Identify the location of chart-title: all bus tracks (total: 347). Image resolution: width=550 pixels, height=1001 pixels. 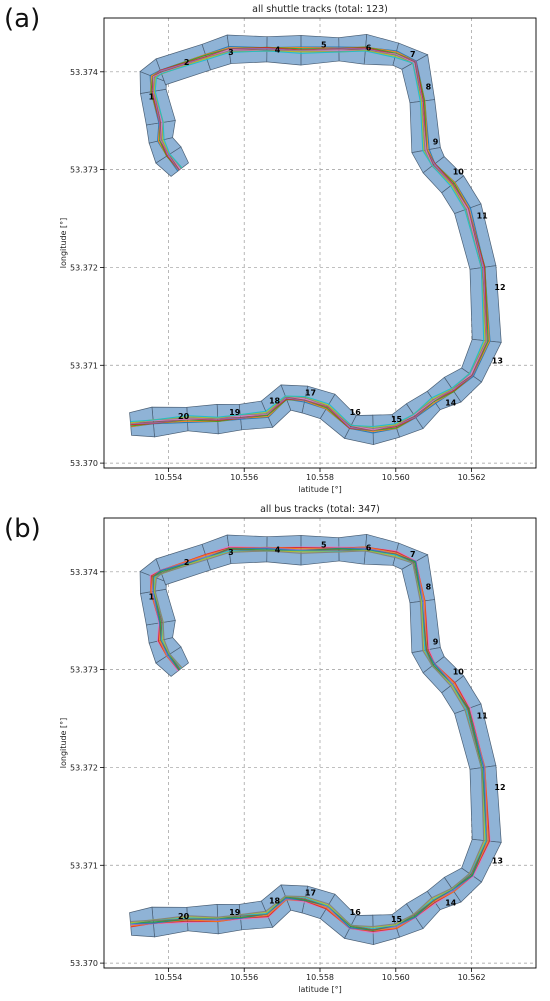
(320, 509).